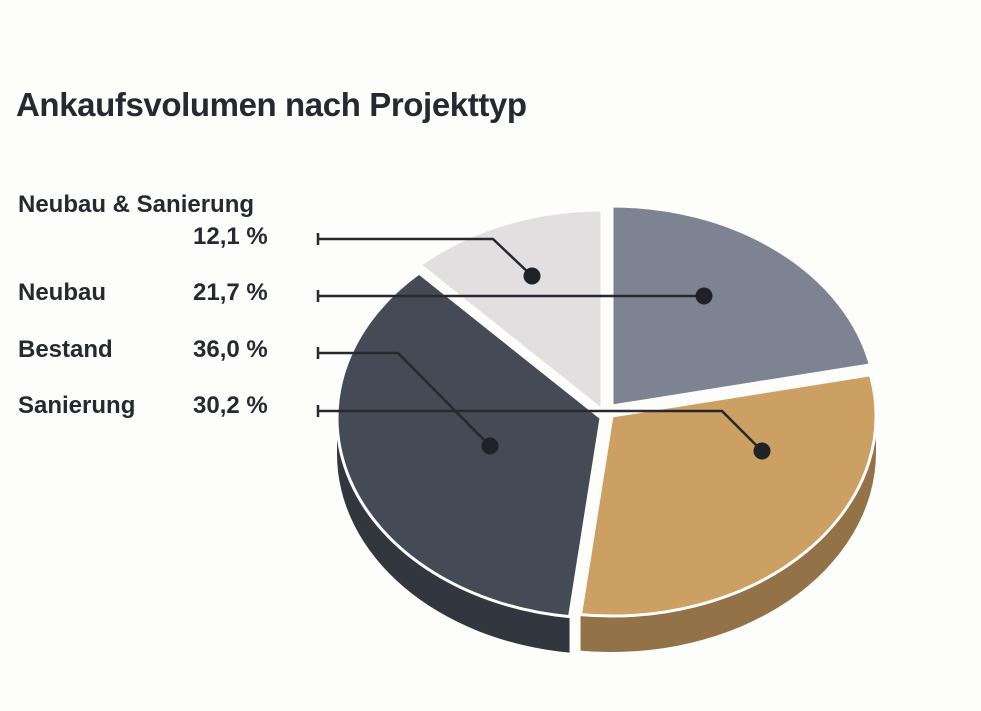 The height and width of the screenshot is (711, 981). What do you see at coordinates (404, 399) in the screenshot?
I see `leader-line-bestand` at bounding box center [404, 399].